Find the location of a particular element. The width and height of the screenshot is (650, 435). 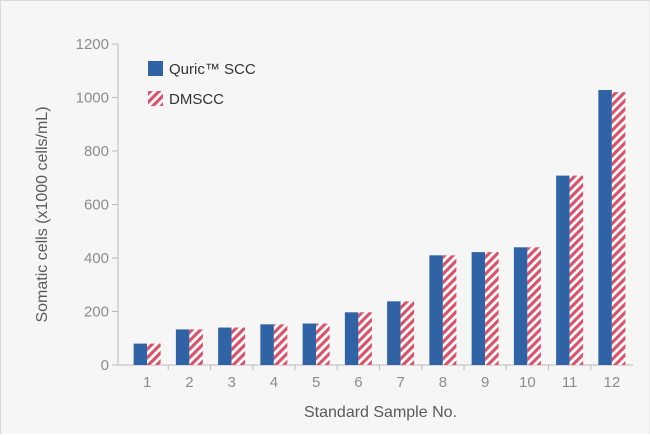

x-tick-label: 3 is located at coordinates (231, 382).